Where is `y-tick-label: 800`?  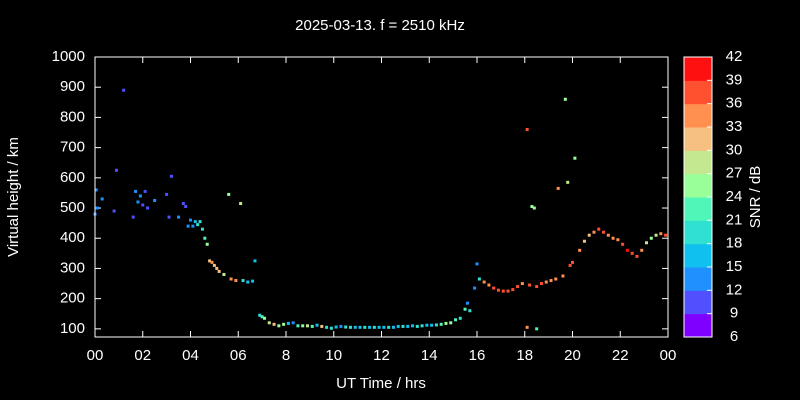 y-tick-label: 800 is located at coordinates (72, 116).